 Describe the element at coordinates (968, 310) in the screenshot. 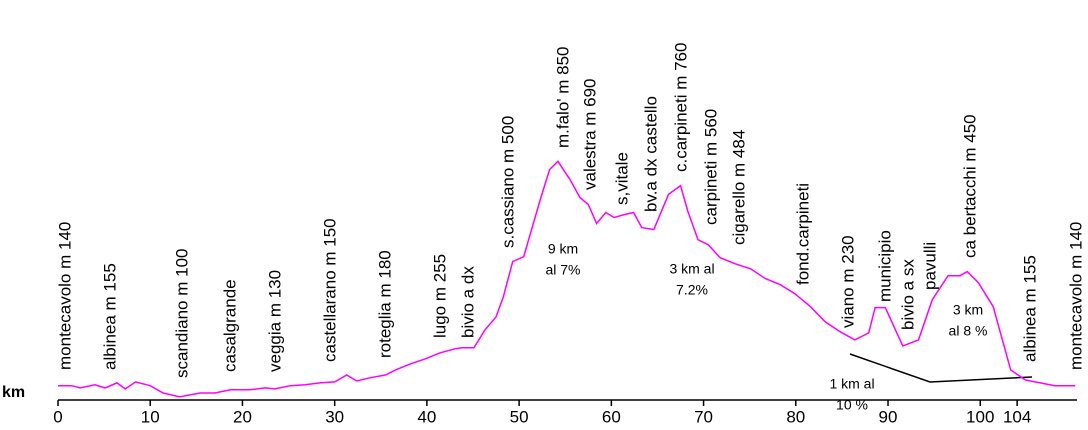

I see `gradient-note: 3 km` at that location.